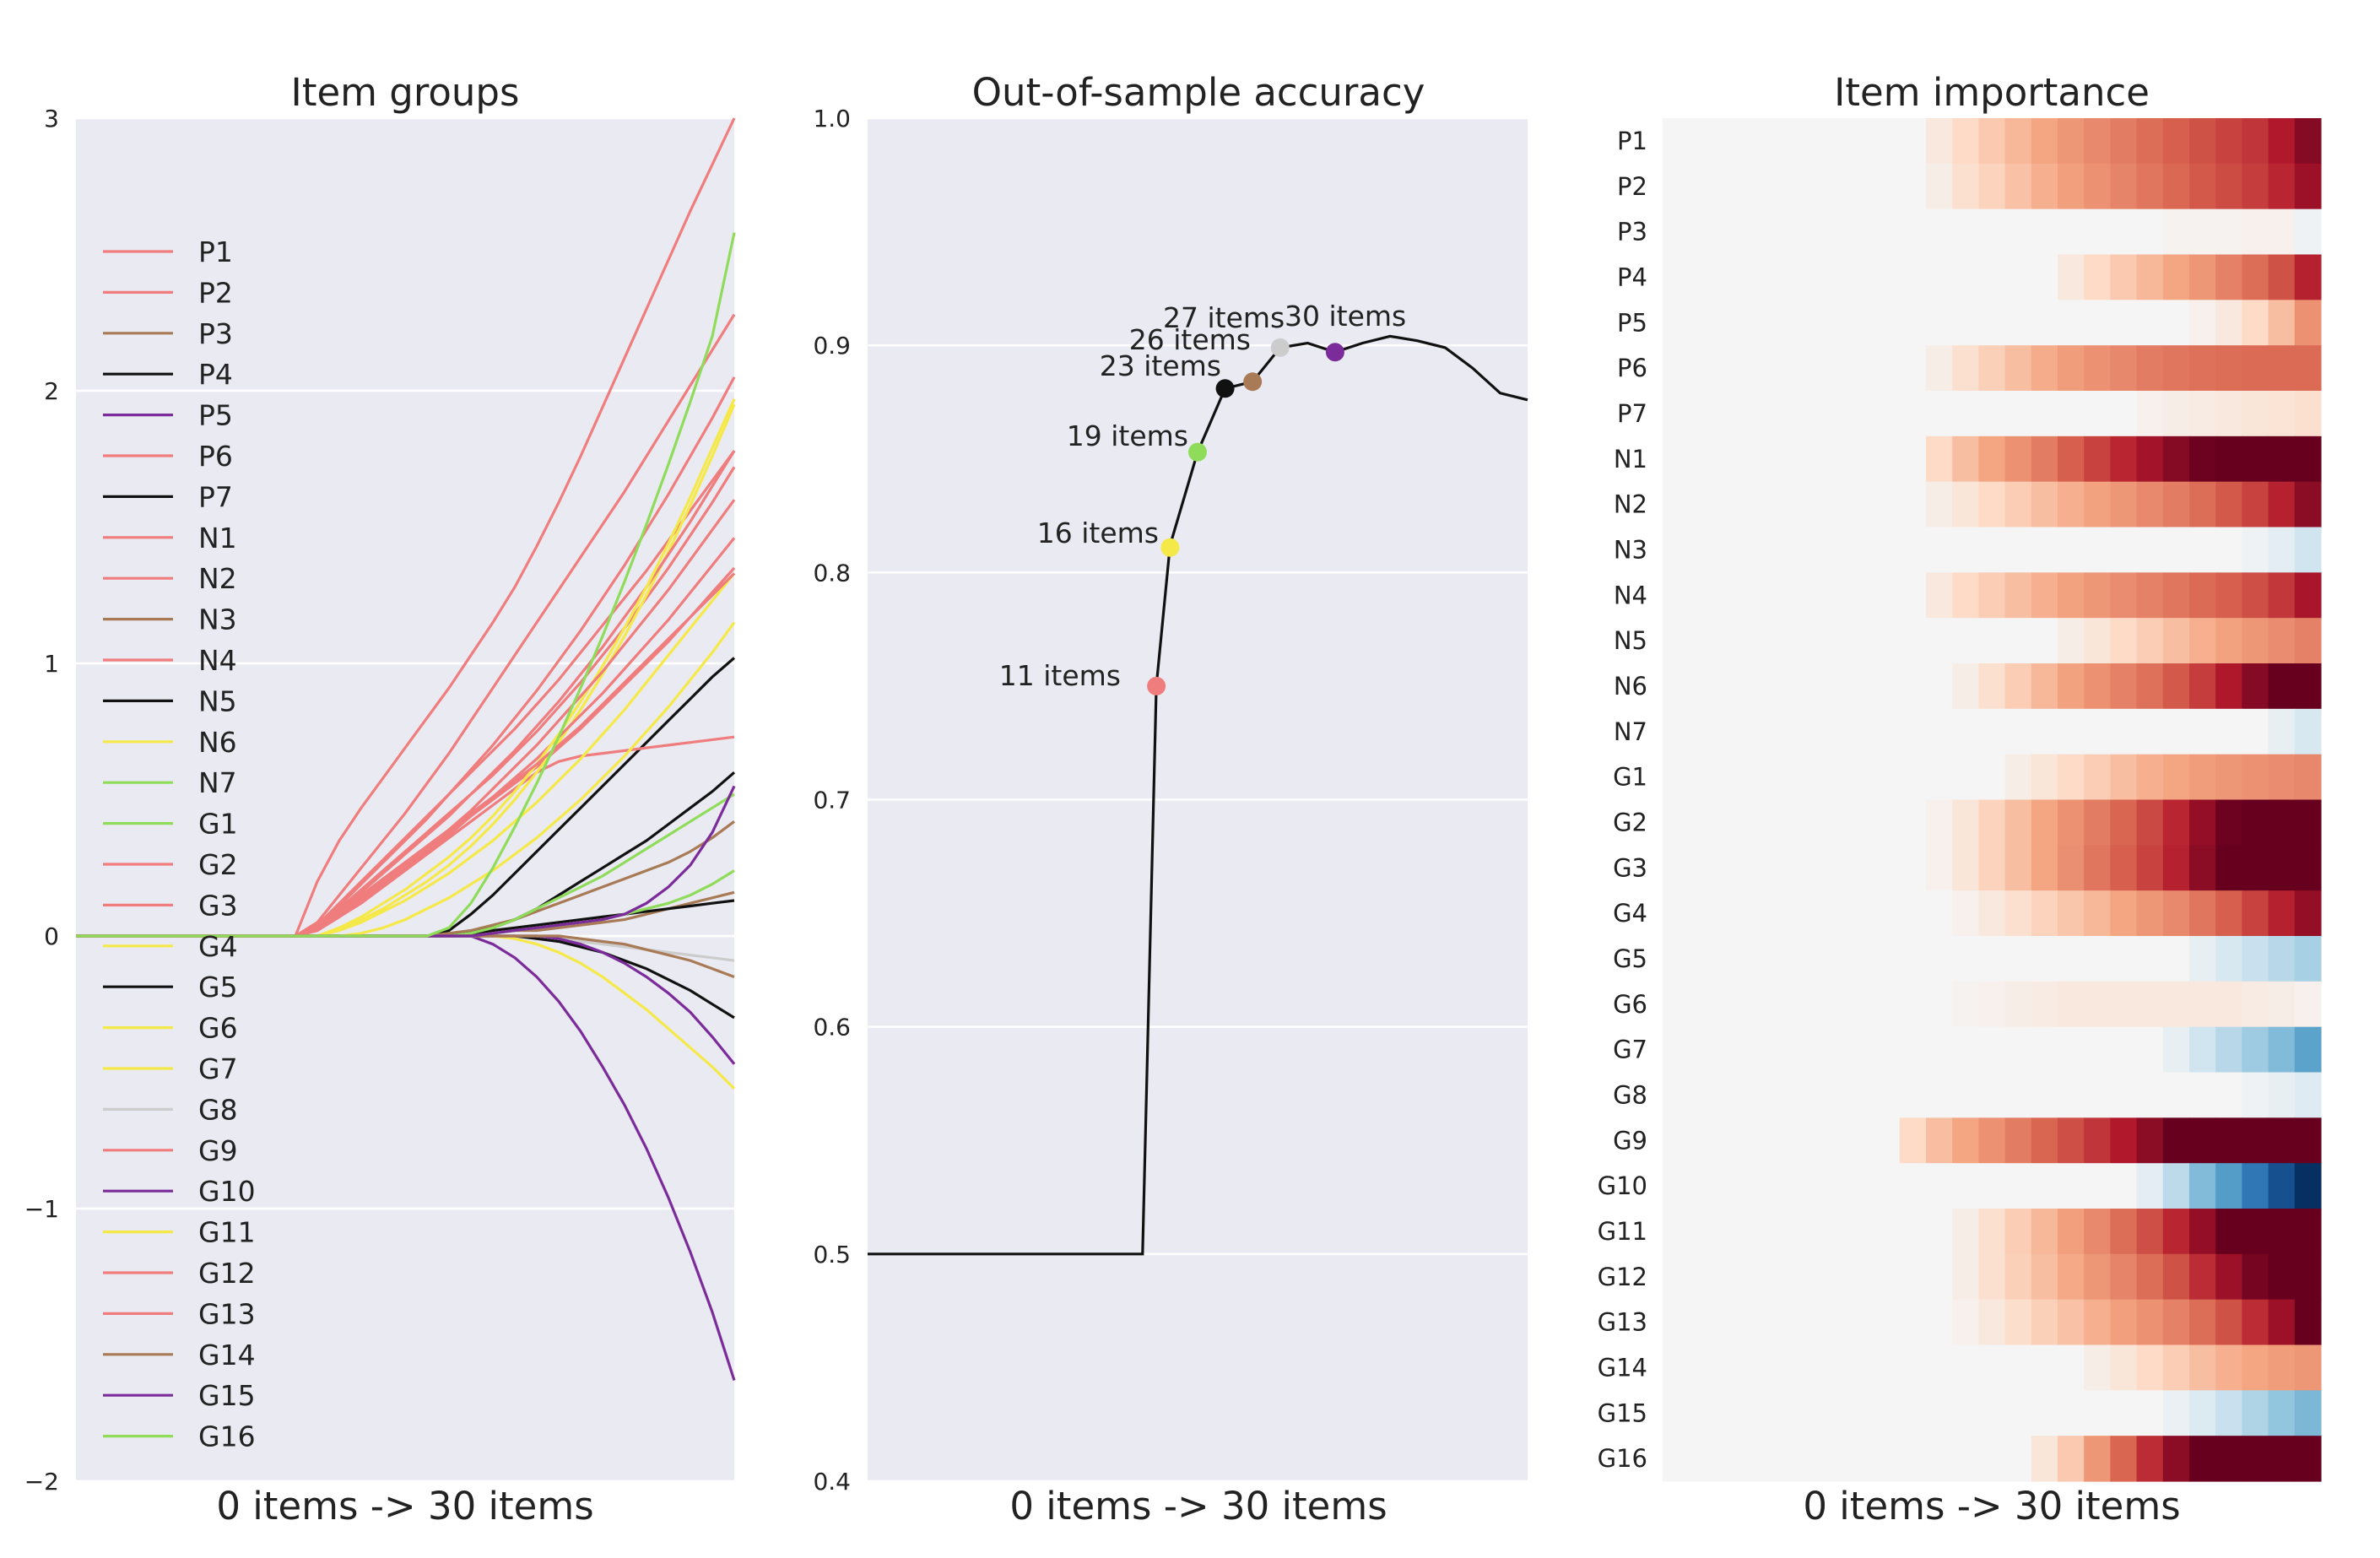  What do you see at coordinates (41, 800) in the screenshot?
I see `item-groups-y-ticks: 3 2 1 0 −1 −2` at bounding box center [41, 800].